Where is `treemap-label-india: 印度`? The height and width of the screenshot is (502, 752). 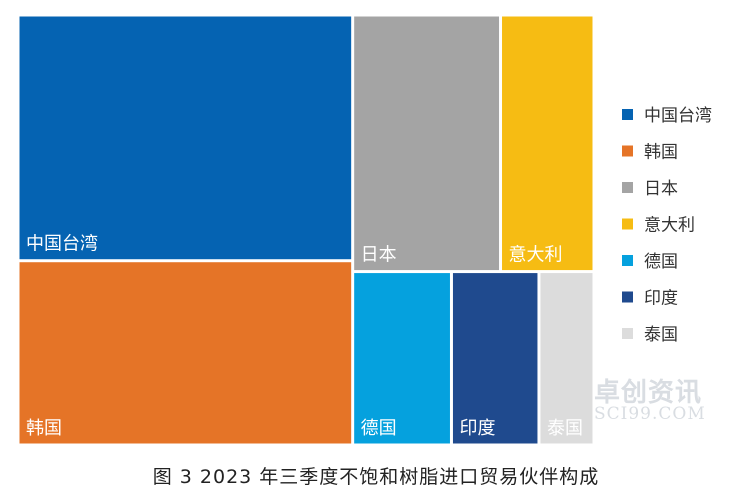
treemap-label-india: 印度 is located at coordinates (477, 428).